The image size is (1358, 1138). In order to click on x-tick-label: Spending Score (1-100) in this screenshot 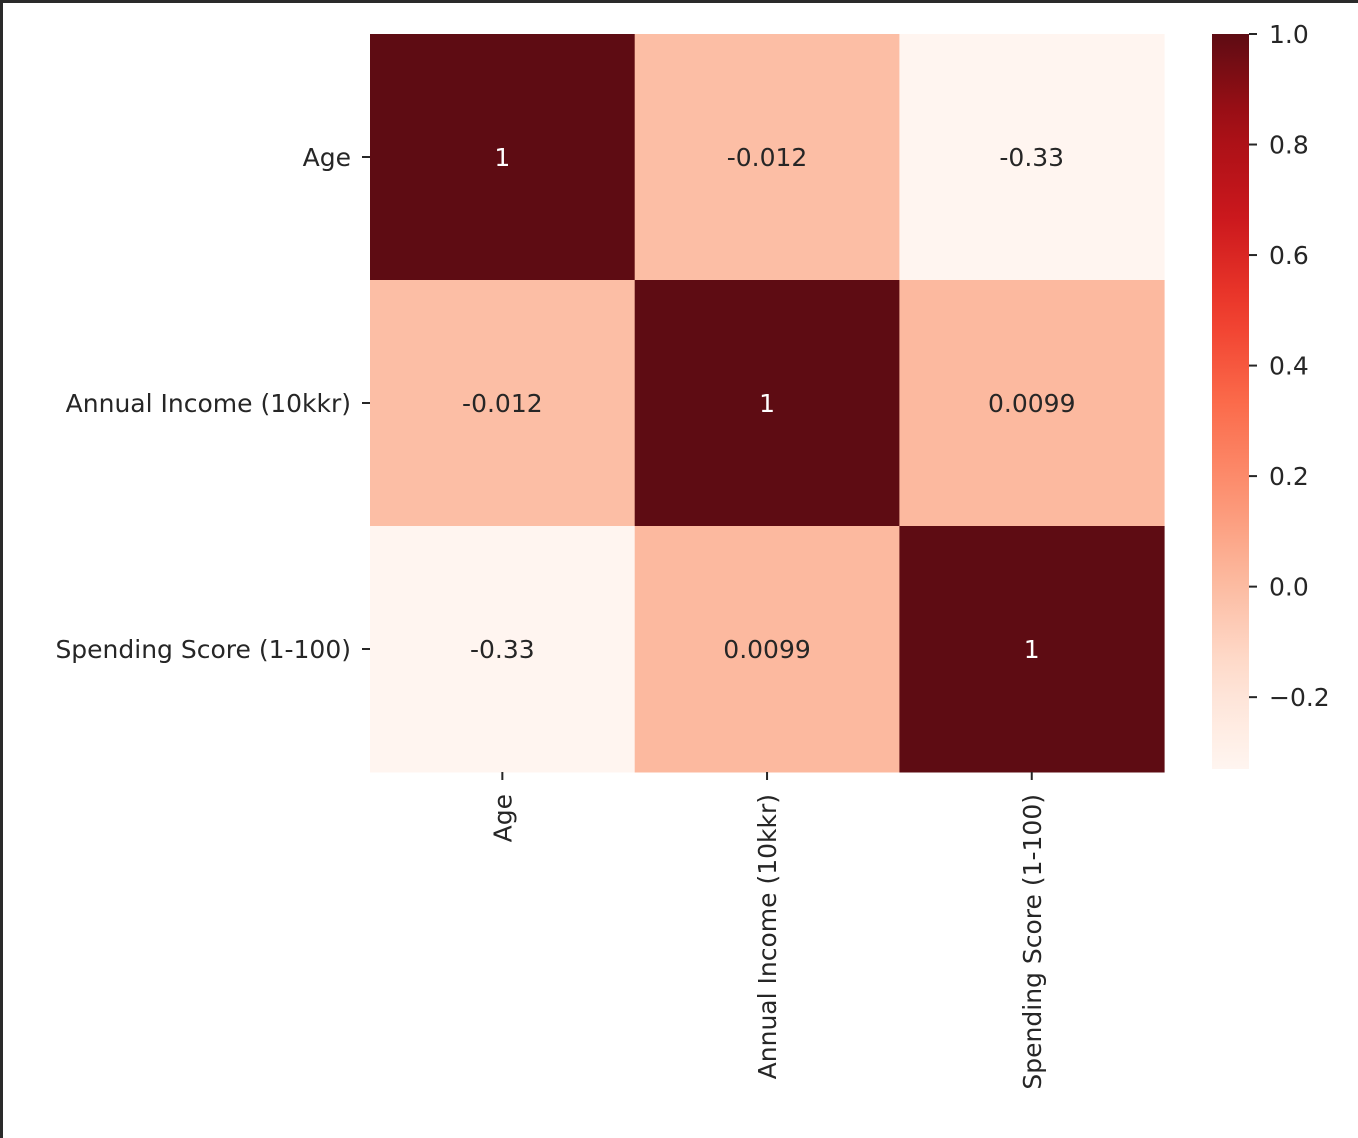, I will do `click(1032, 942)`.